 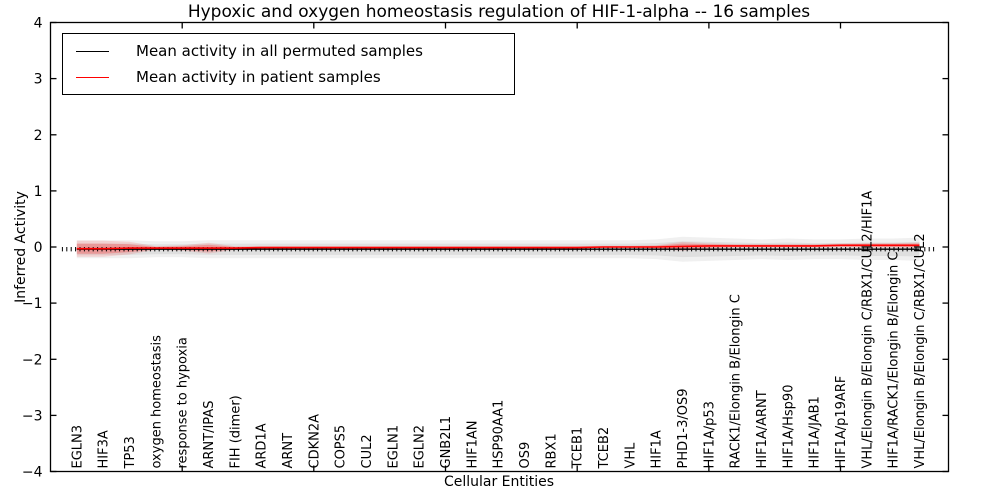 I want to click on y-tick-label: 1, so click(x=38, y=192).